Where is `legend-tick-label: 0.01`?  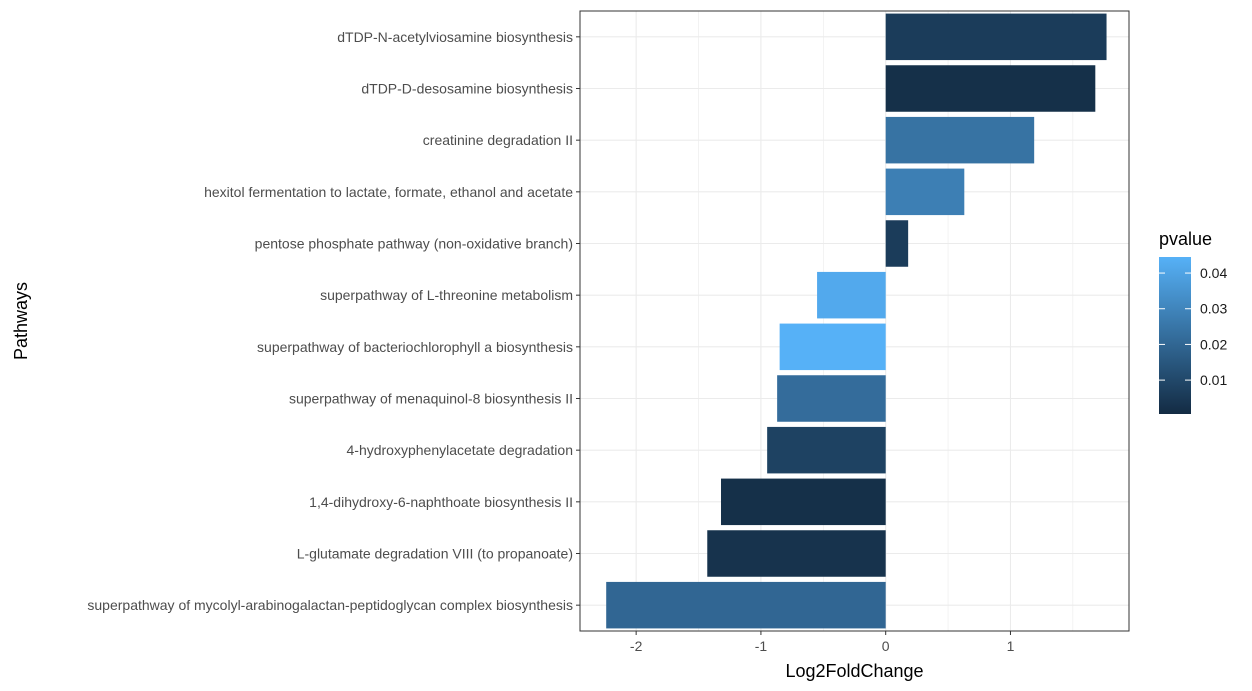
legend-tick-label: 0.01 is located at coordinates (1213, 380).